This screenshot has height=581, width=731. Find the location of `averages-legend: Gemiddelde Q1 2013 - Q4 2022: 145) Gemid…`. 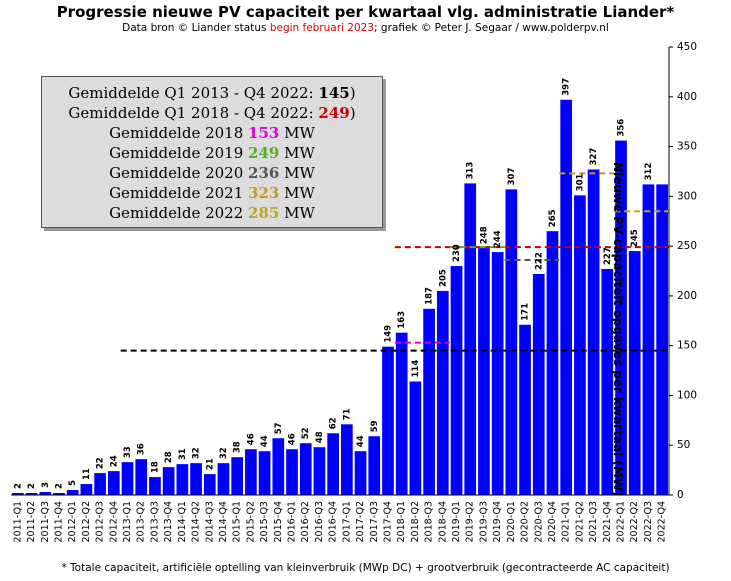

averages-legend: Gemiddelde Q1 2013 - Q4 2022: 145) Gemid… is located at coordinates (212, 152).